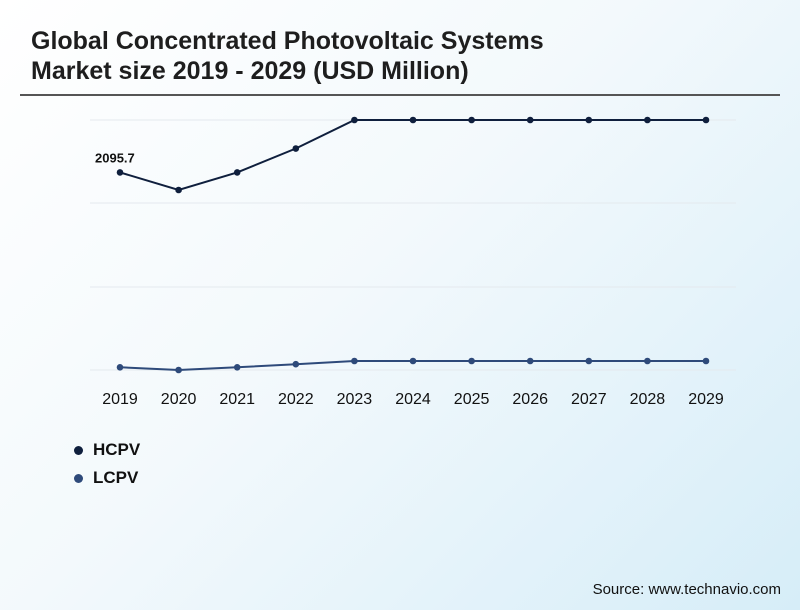  Describe the element at coordinates (179, 399) in the screenshot. I see `x-tick-label: 2020` at that location.